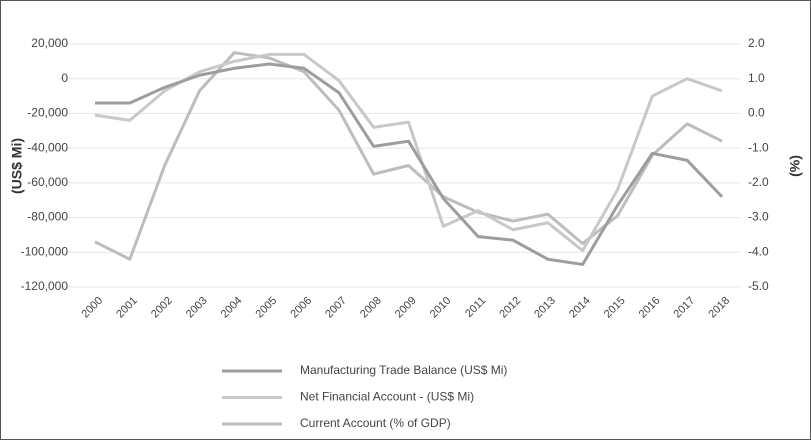 This screenshot has width=811, height=440. I want to click on y-tick-label: -120,000, so click(45, 286).